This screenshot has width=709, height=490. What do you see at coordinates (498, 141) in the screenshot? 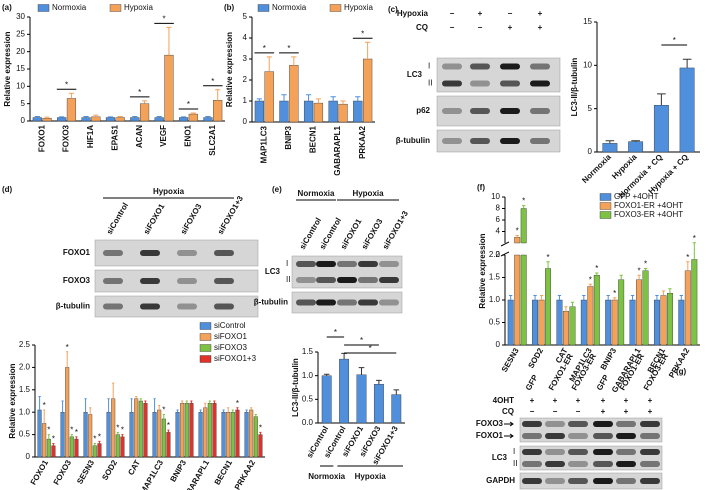
I see `blot-background` at bounding box center [498, 141].